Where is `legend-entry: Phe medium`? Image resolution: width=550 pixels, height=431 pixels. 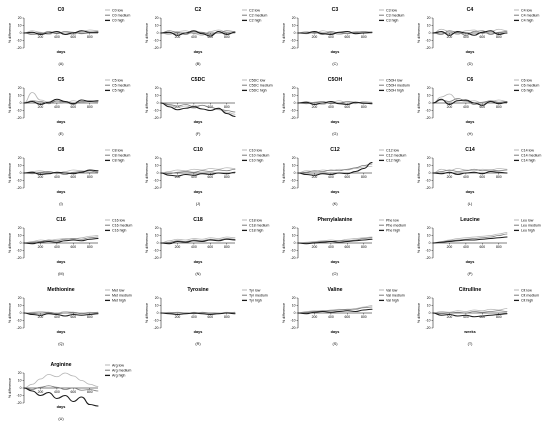 legend-entry: Phe medium is located at coordinates (396, 226).